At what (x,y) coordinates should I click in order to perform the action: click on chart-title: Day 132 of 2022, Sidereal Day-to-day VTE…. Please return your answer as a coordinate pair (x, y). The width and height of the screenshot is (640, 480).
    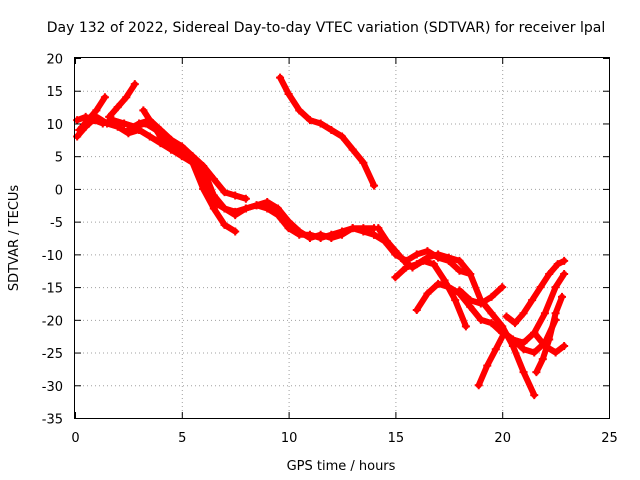
    Looking at the image, I should click on (326, 28).